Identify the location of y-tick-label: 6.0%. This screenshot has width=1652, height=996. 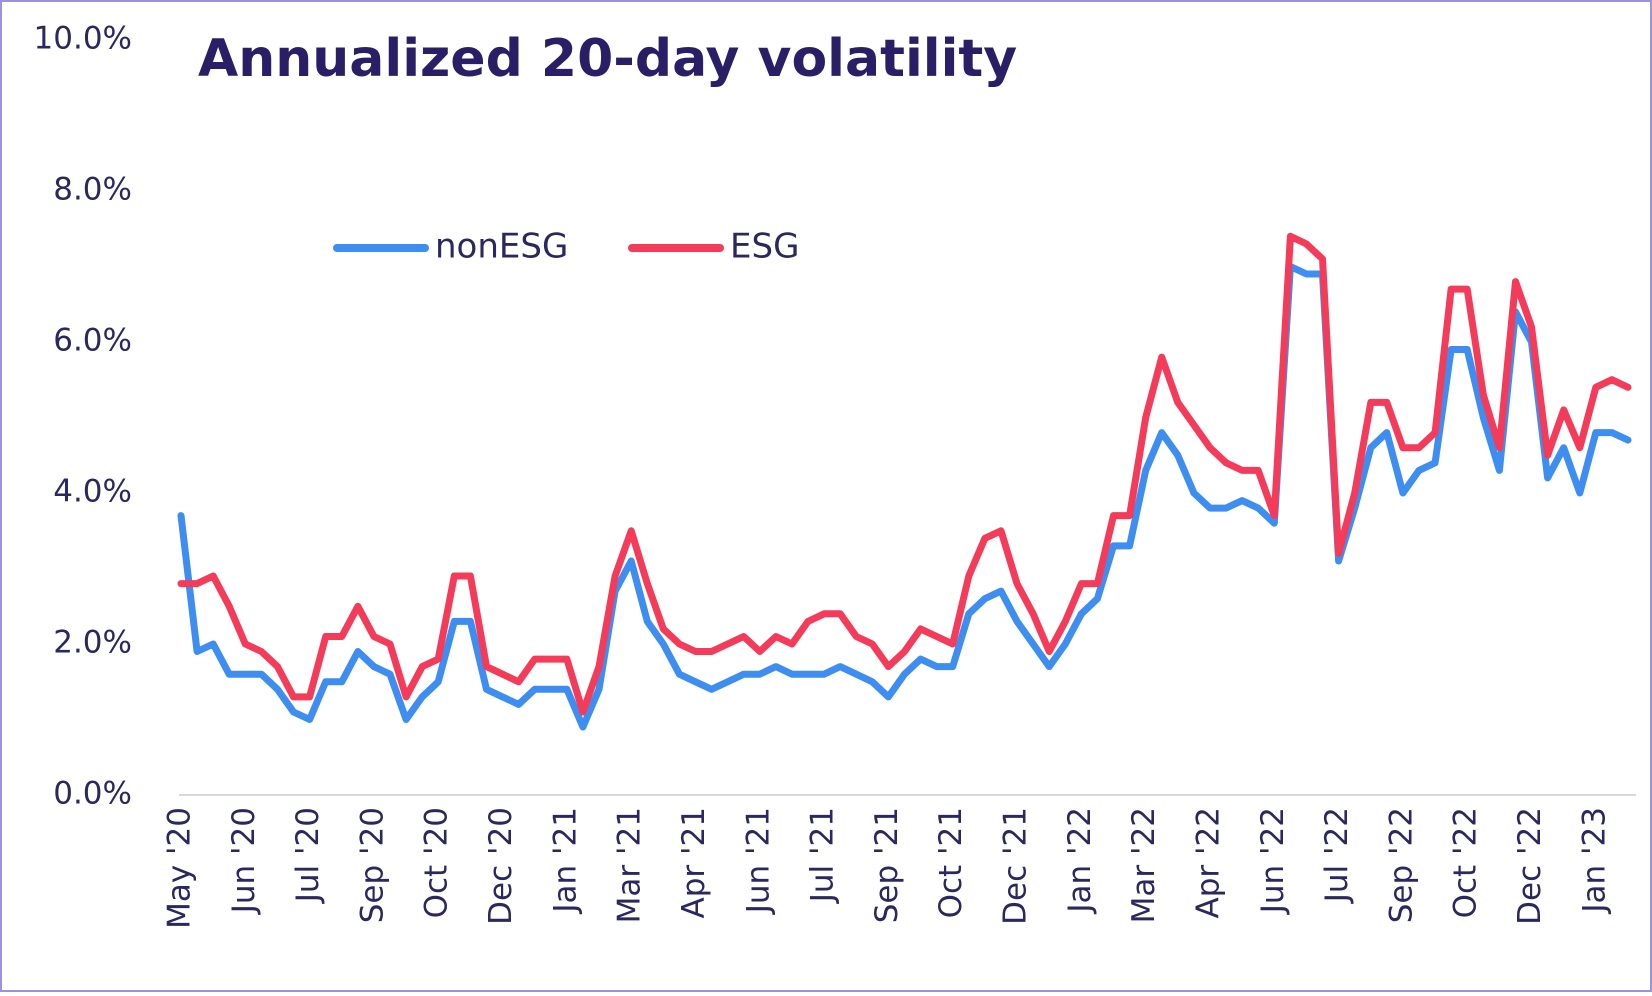
(92, 341).